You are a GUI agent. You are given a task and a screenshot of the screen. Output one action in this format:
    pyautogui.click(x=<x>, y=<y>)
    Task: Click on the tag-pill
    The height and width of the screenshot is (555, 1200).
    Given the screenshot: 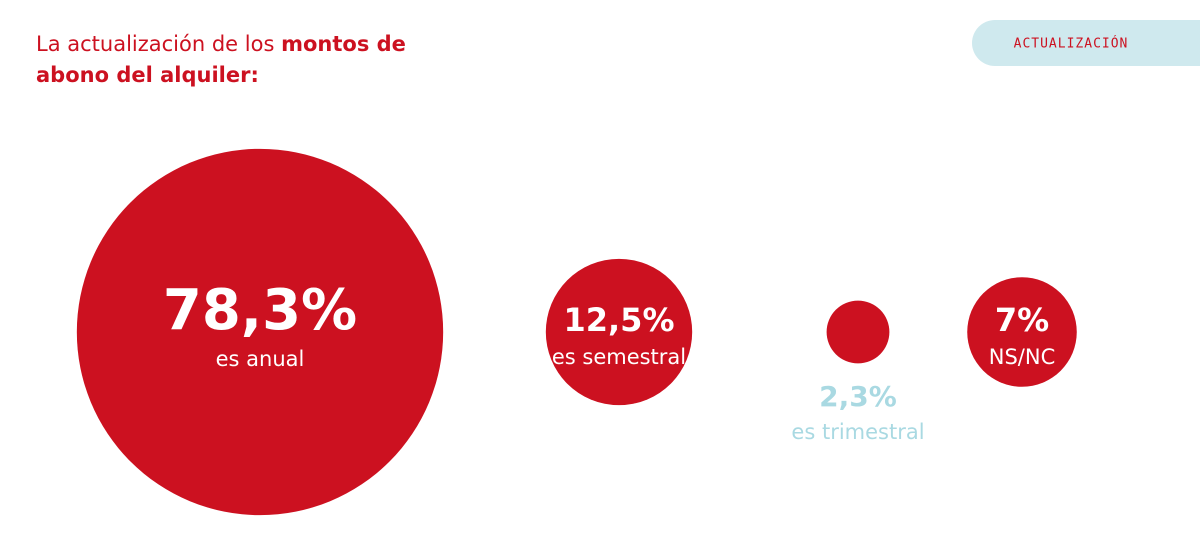 What is the action you would take?
    pyautogui.click(x=1086, y=43)
    